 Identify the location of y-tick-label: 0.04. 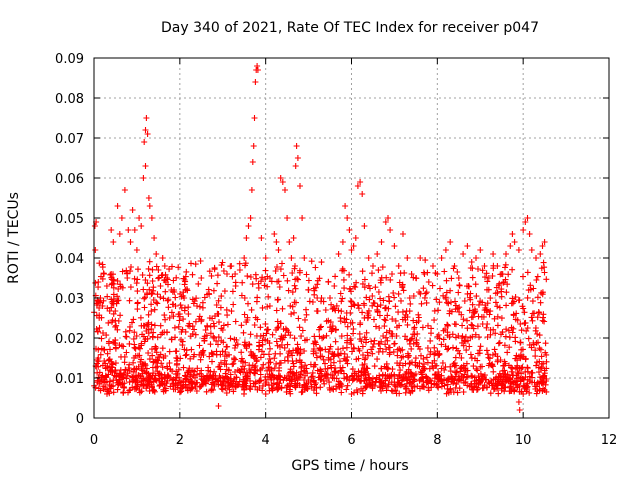
(69, 259).